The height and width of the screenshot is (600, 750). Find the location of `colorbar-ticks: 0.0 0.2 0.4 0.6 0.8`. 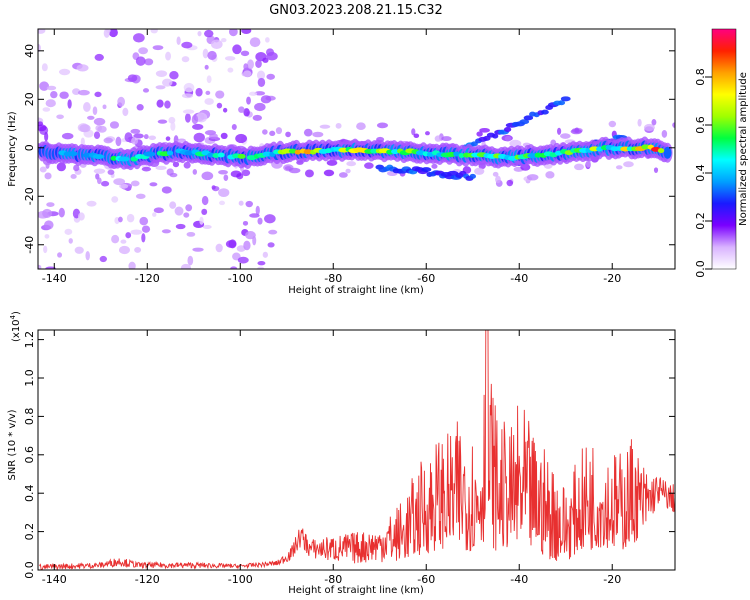

colorbar-ticks: 0.0 0.2 0.4 0.6 0.8 is located at coordinates (703, 173).